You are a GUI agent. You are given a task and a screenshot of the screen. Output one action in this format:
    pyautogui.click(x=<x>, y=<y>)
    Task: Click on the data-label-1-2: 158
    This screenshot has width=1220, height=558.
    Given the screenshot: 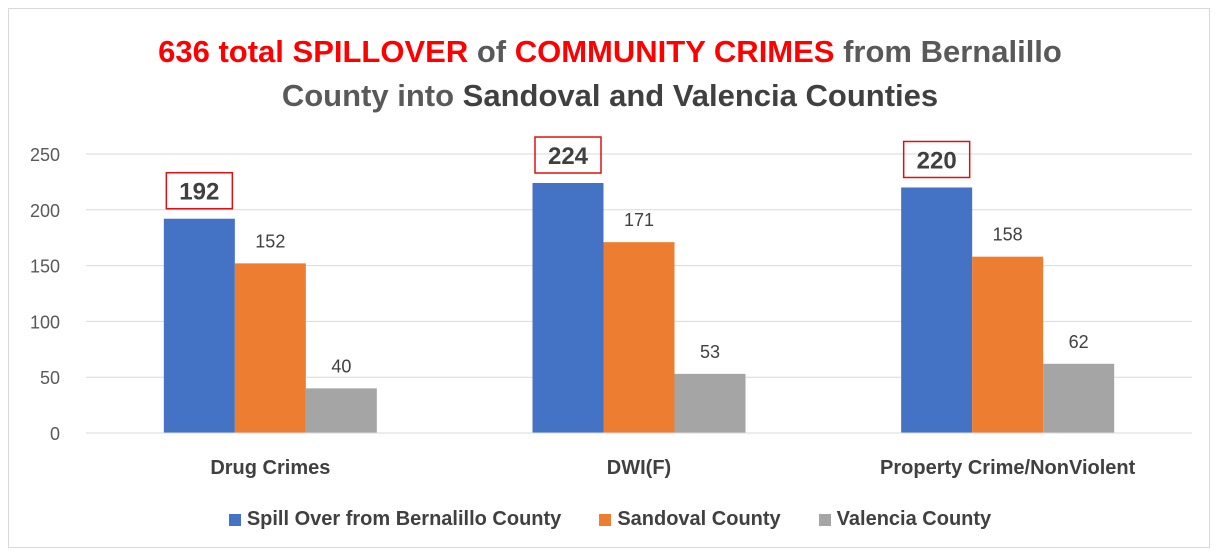 What is the action you would take?
    pyautogui.click(x=1008, y=235)
    